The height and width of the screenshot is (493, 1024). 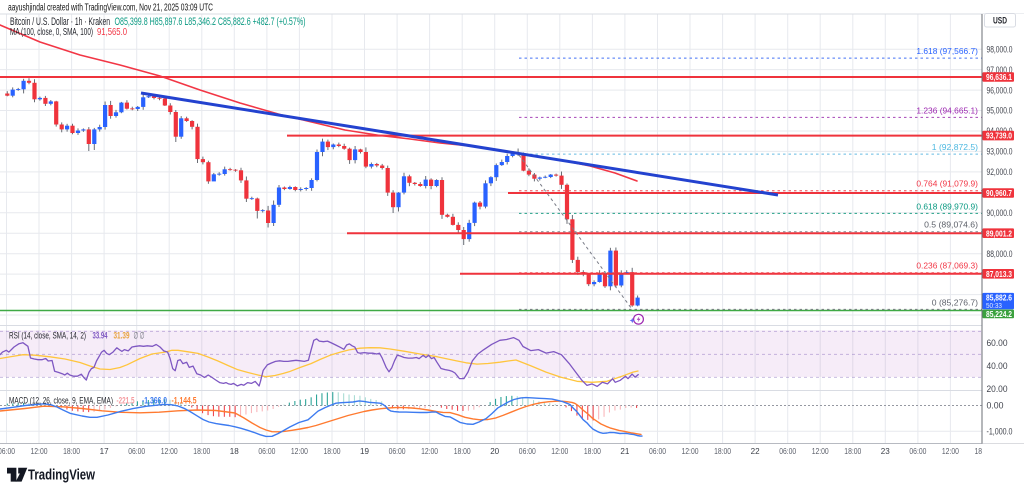 What do you see at coordinates (999, 297) in the screenshot?
I see `svg-text: 85,882.6` at bounding box center [999, 297].